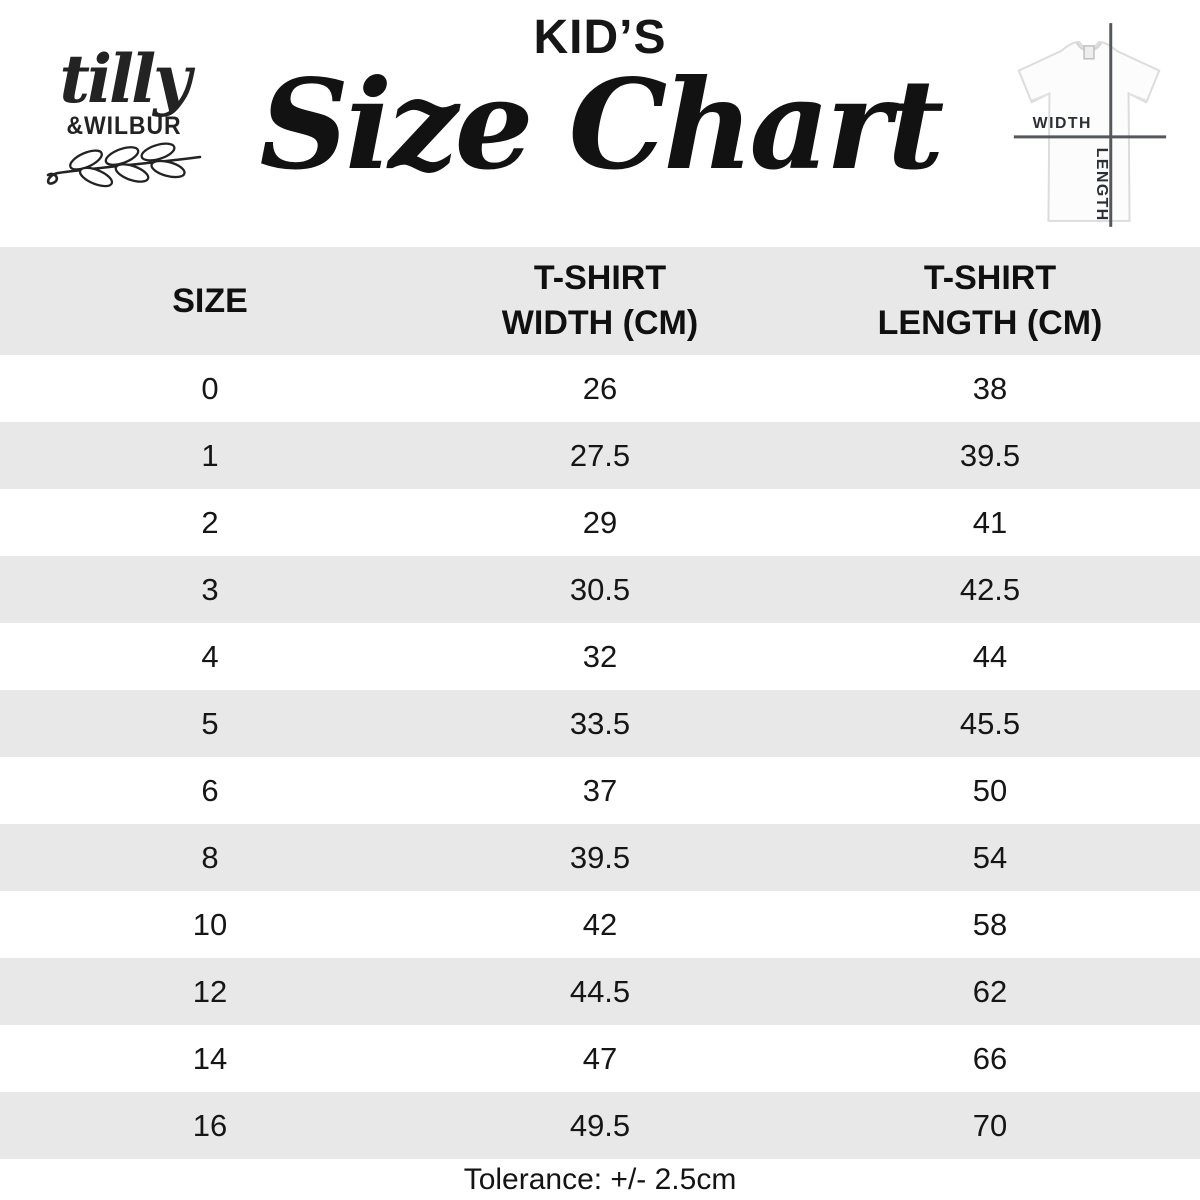  I want to click on column-header-length: T-SHIRT LENGTH (CM), so click(990, 301).